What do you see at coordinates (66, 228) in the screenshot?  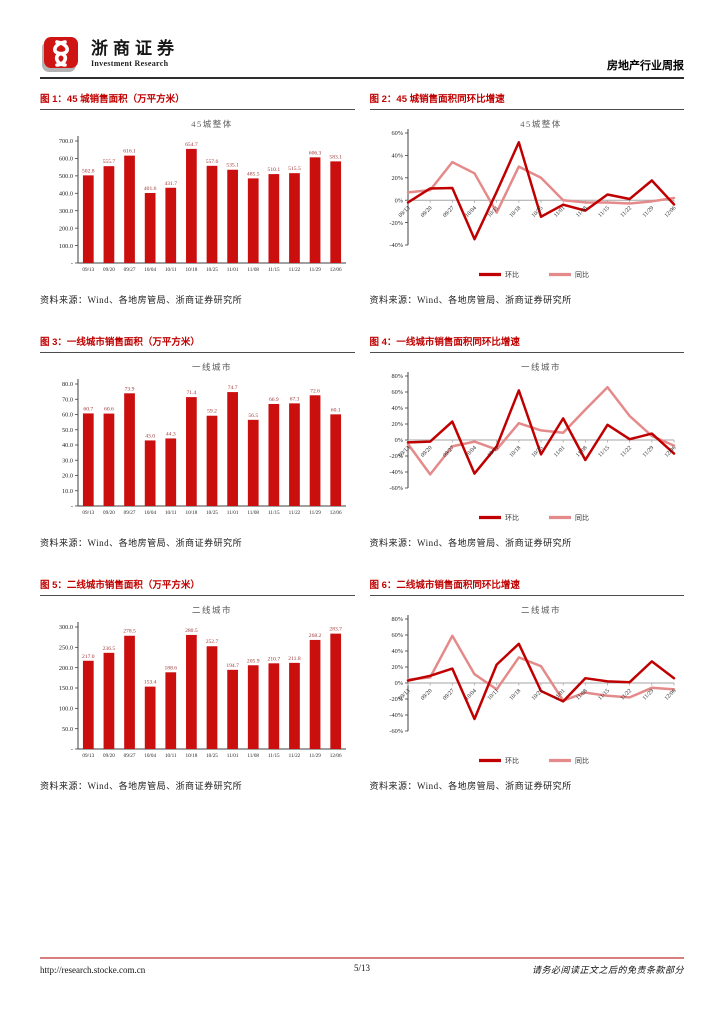 I see `svg-text: 200.0` at bounding box center [66, 228].